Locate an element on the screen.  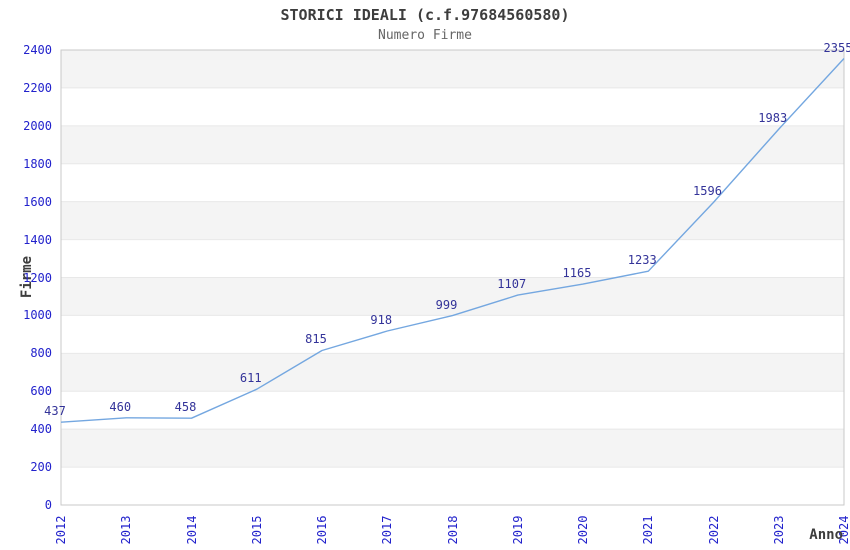
chart-title: STORICI IDEALI (c.f.97684560580) is located at coordinates (425, 15).